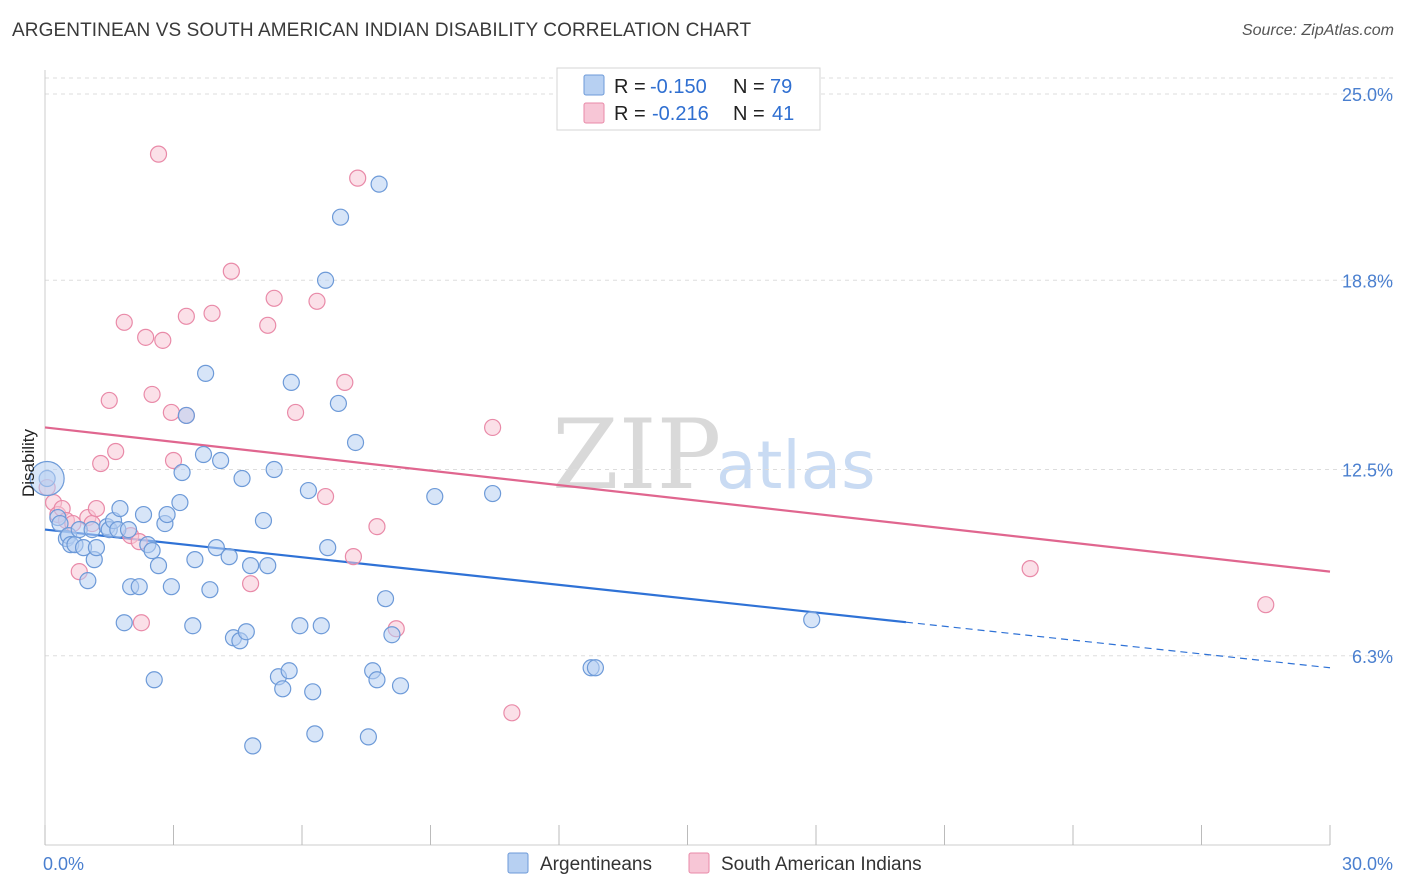  What do you see at coordinates (47, 478) in the screenshot?
I see `point-argentineans-large` at bounding box center [47, 478].